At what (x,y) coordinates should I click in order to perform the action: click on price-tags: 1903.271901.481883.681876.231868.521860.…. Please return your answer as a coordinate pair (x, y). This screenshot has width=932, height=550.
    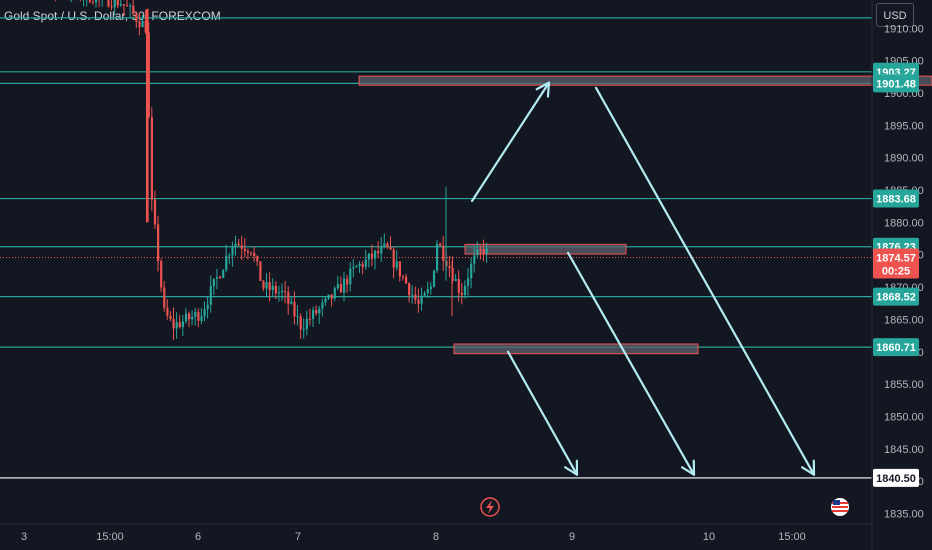
    Looking at the image, I should click on (896, 274).